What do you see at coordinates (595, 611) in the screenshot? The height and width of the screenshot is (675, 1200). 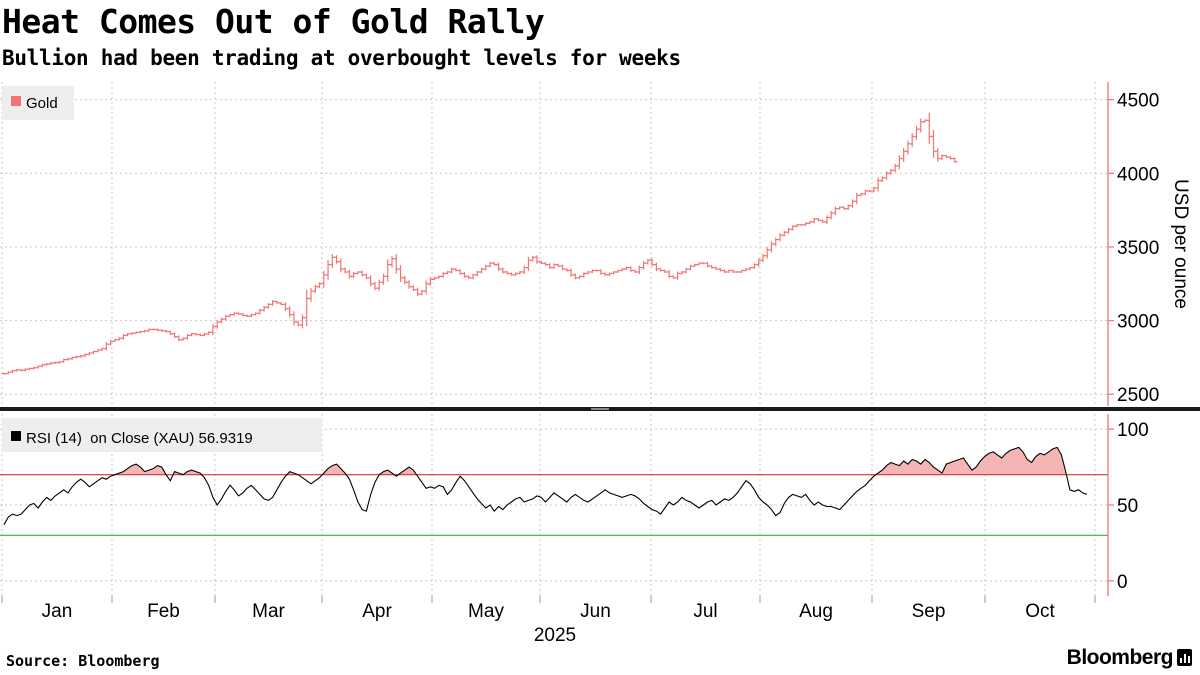 I see `month-label: Jun` at bounding box center [595, 611].